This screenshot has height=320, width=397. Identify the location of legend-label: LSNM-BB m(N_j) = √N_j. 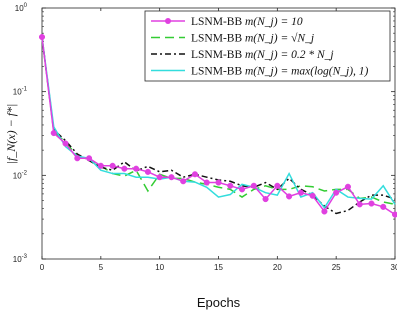
(252, 38).